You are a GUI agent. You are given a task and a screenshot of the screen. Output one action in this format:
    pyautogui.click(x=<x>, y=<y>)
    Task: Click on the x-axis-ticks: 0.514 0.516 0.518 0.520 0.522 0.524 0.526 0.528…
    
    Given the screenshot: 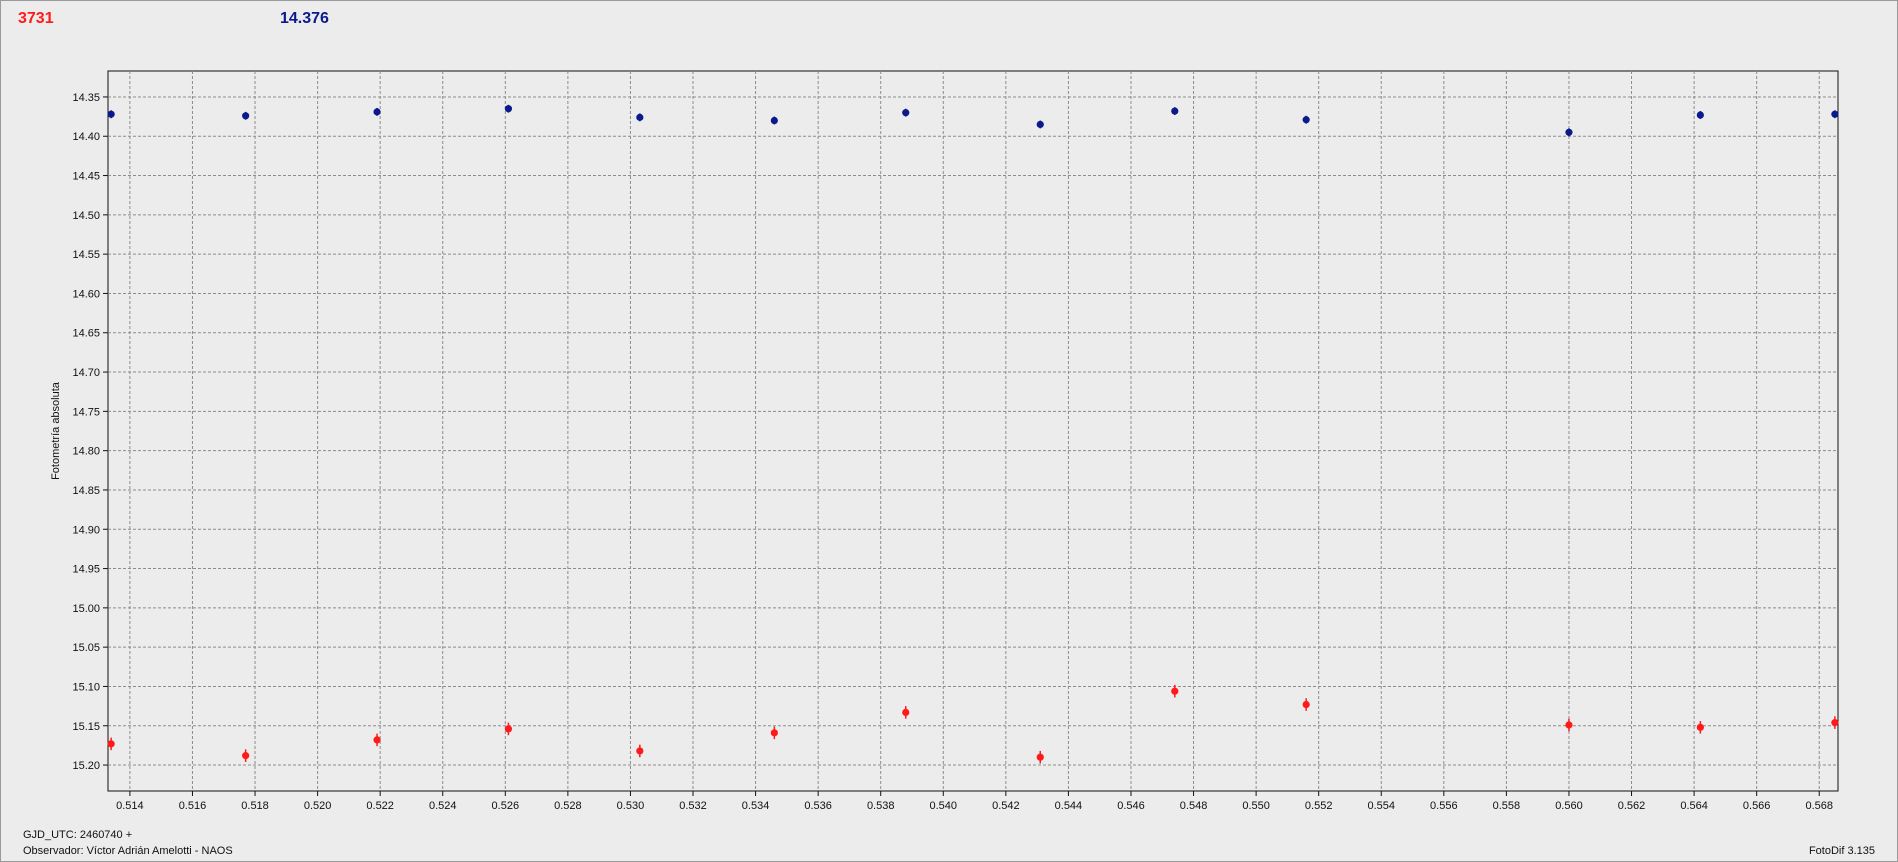 What is the action you would take?
    pyautogui.click(x=974, y=801)
    